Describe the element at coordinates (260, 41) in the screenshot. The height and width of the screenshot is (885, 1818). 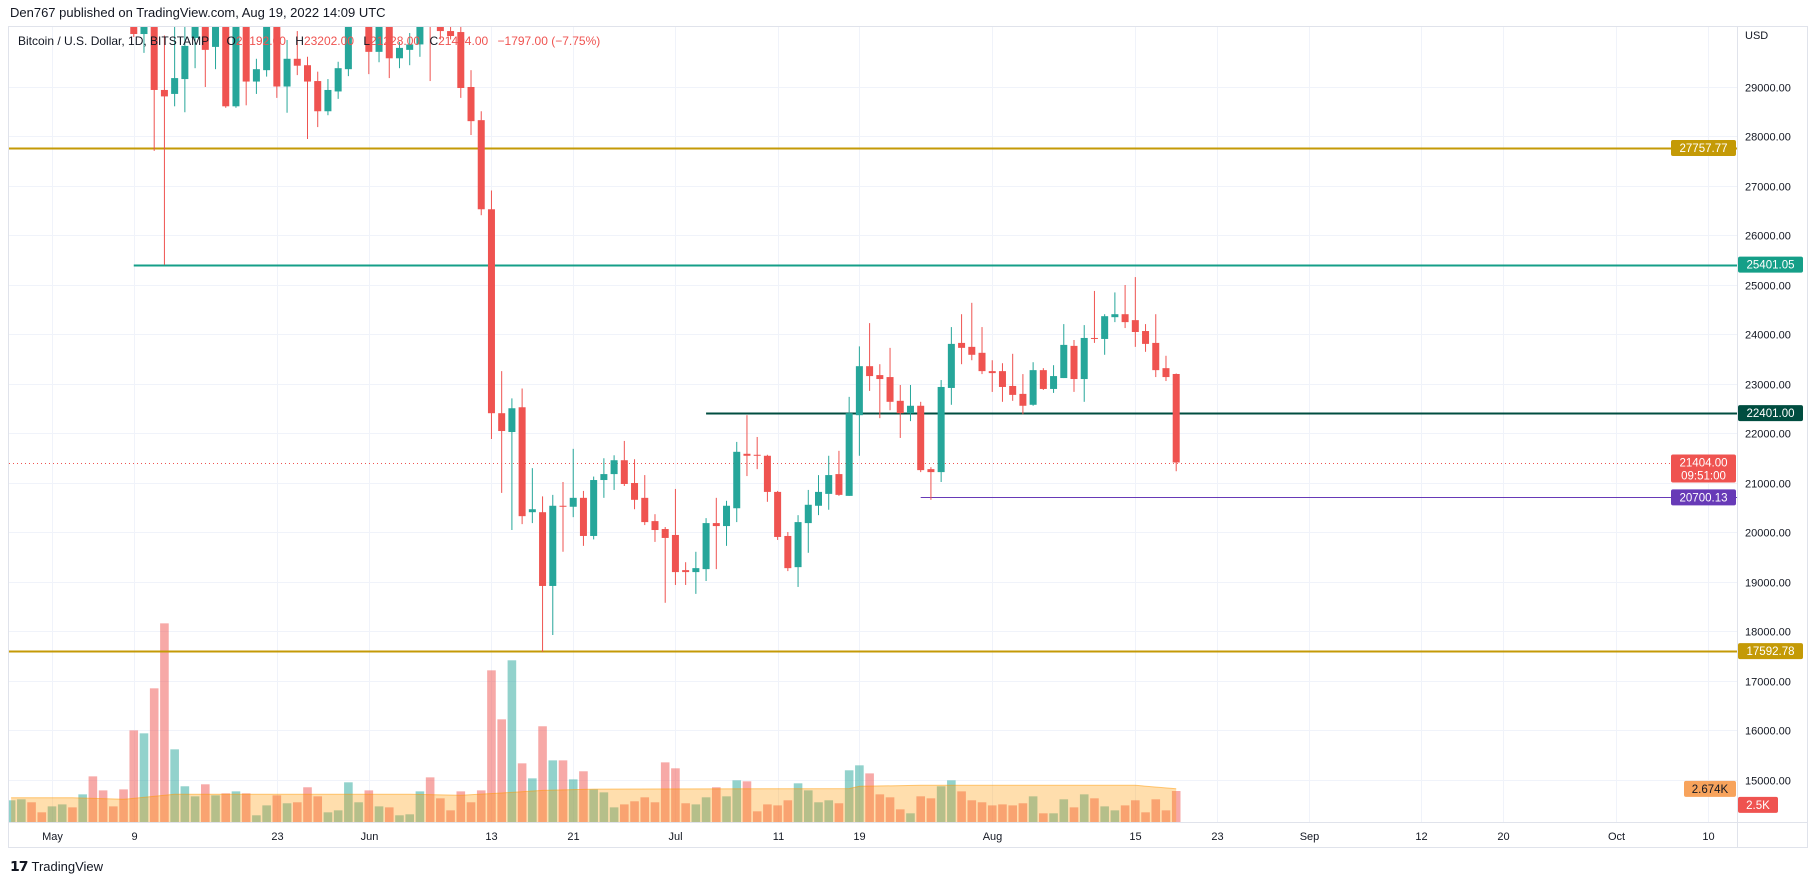
I see `open-value: 23192.00` at that location.